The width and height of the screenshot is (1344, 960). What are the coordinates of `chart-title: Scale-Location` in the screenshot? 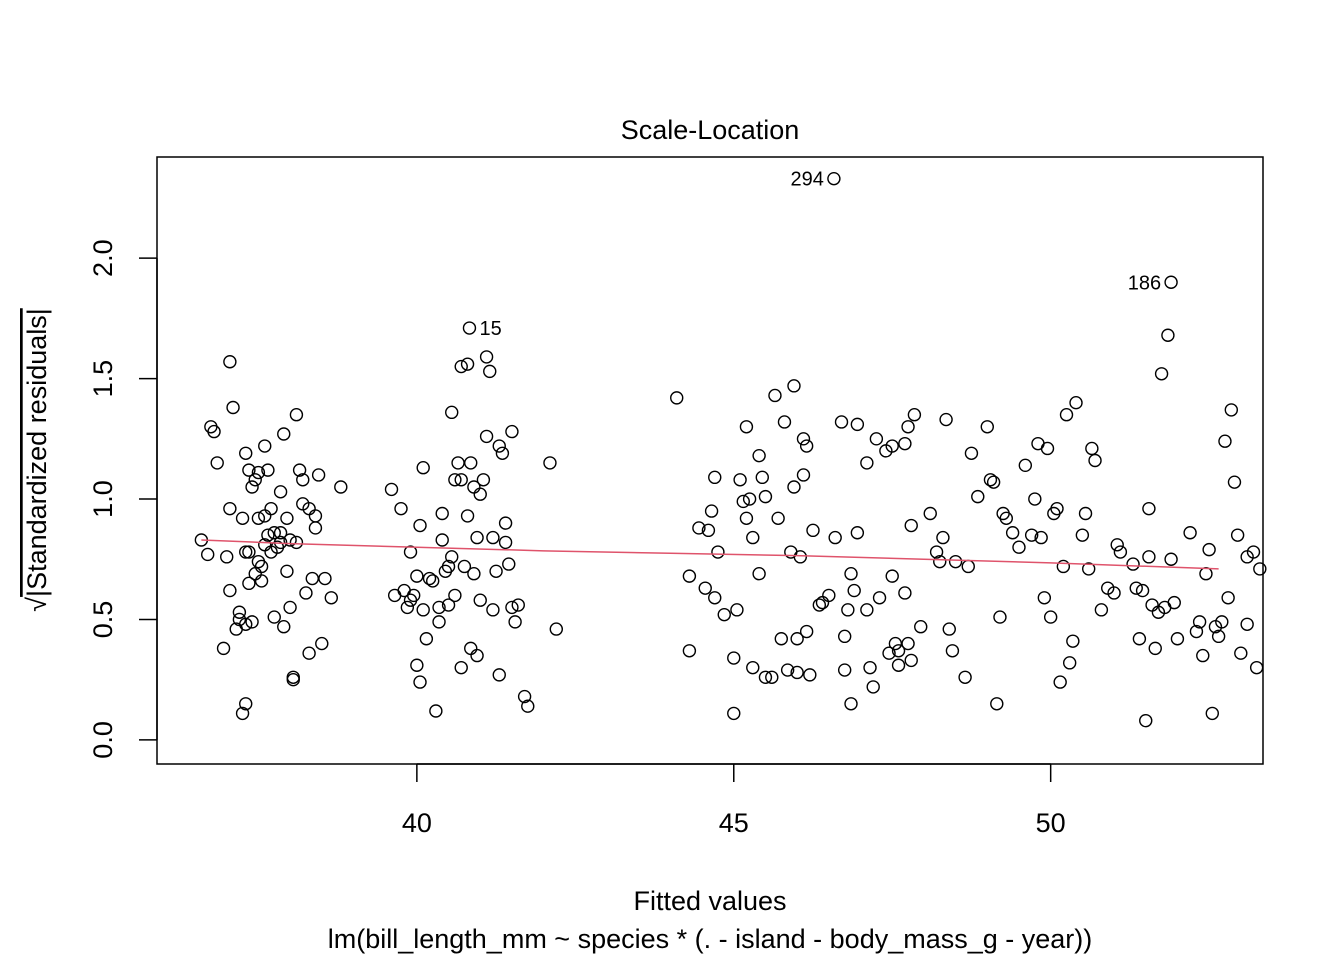 It's located at (710, 130).